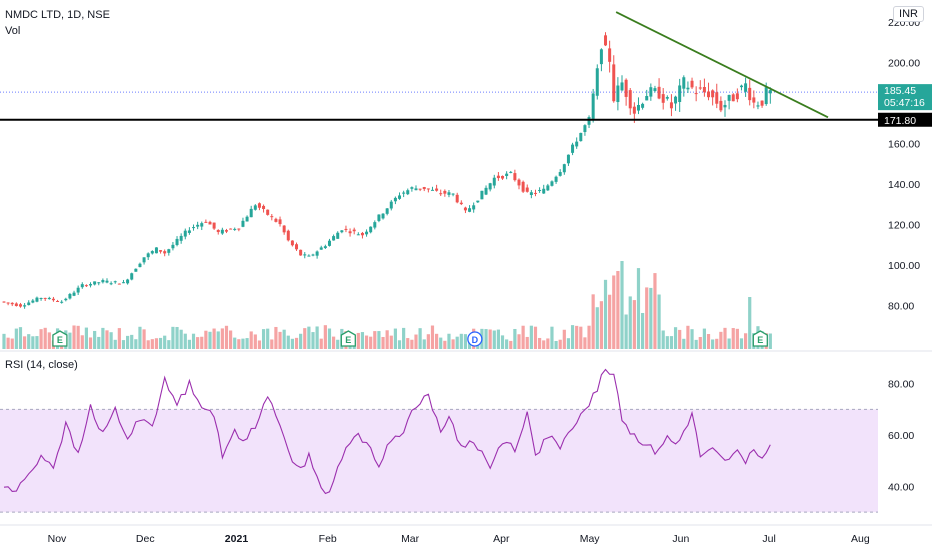 The height and width of the screenshot is (550, 932). What do you see at coordinates (237, 539) in the screenshot?
I see `time-tick-label: 2021` at bounding box center [237, 539].